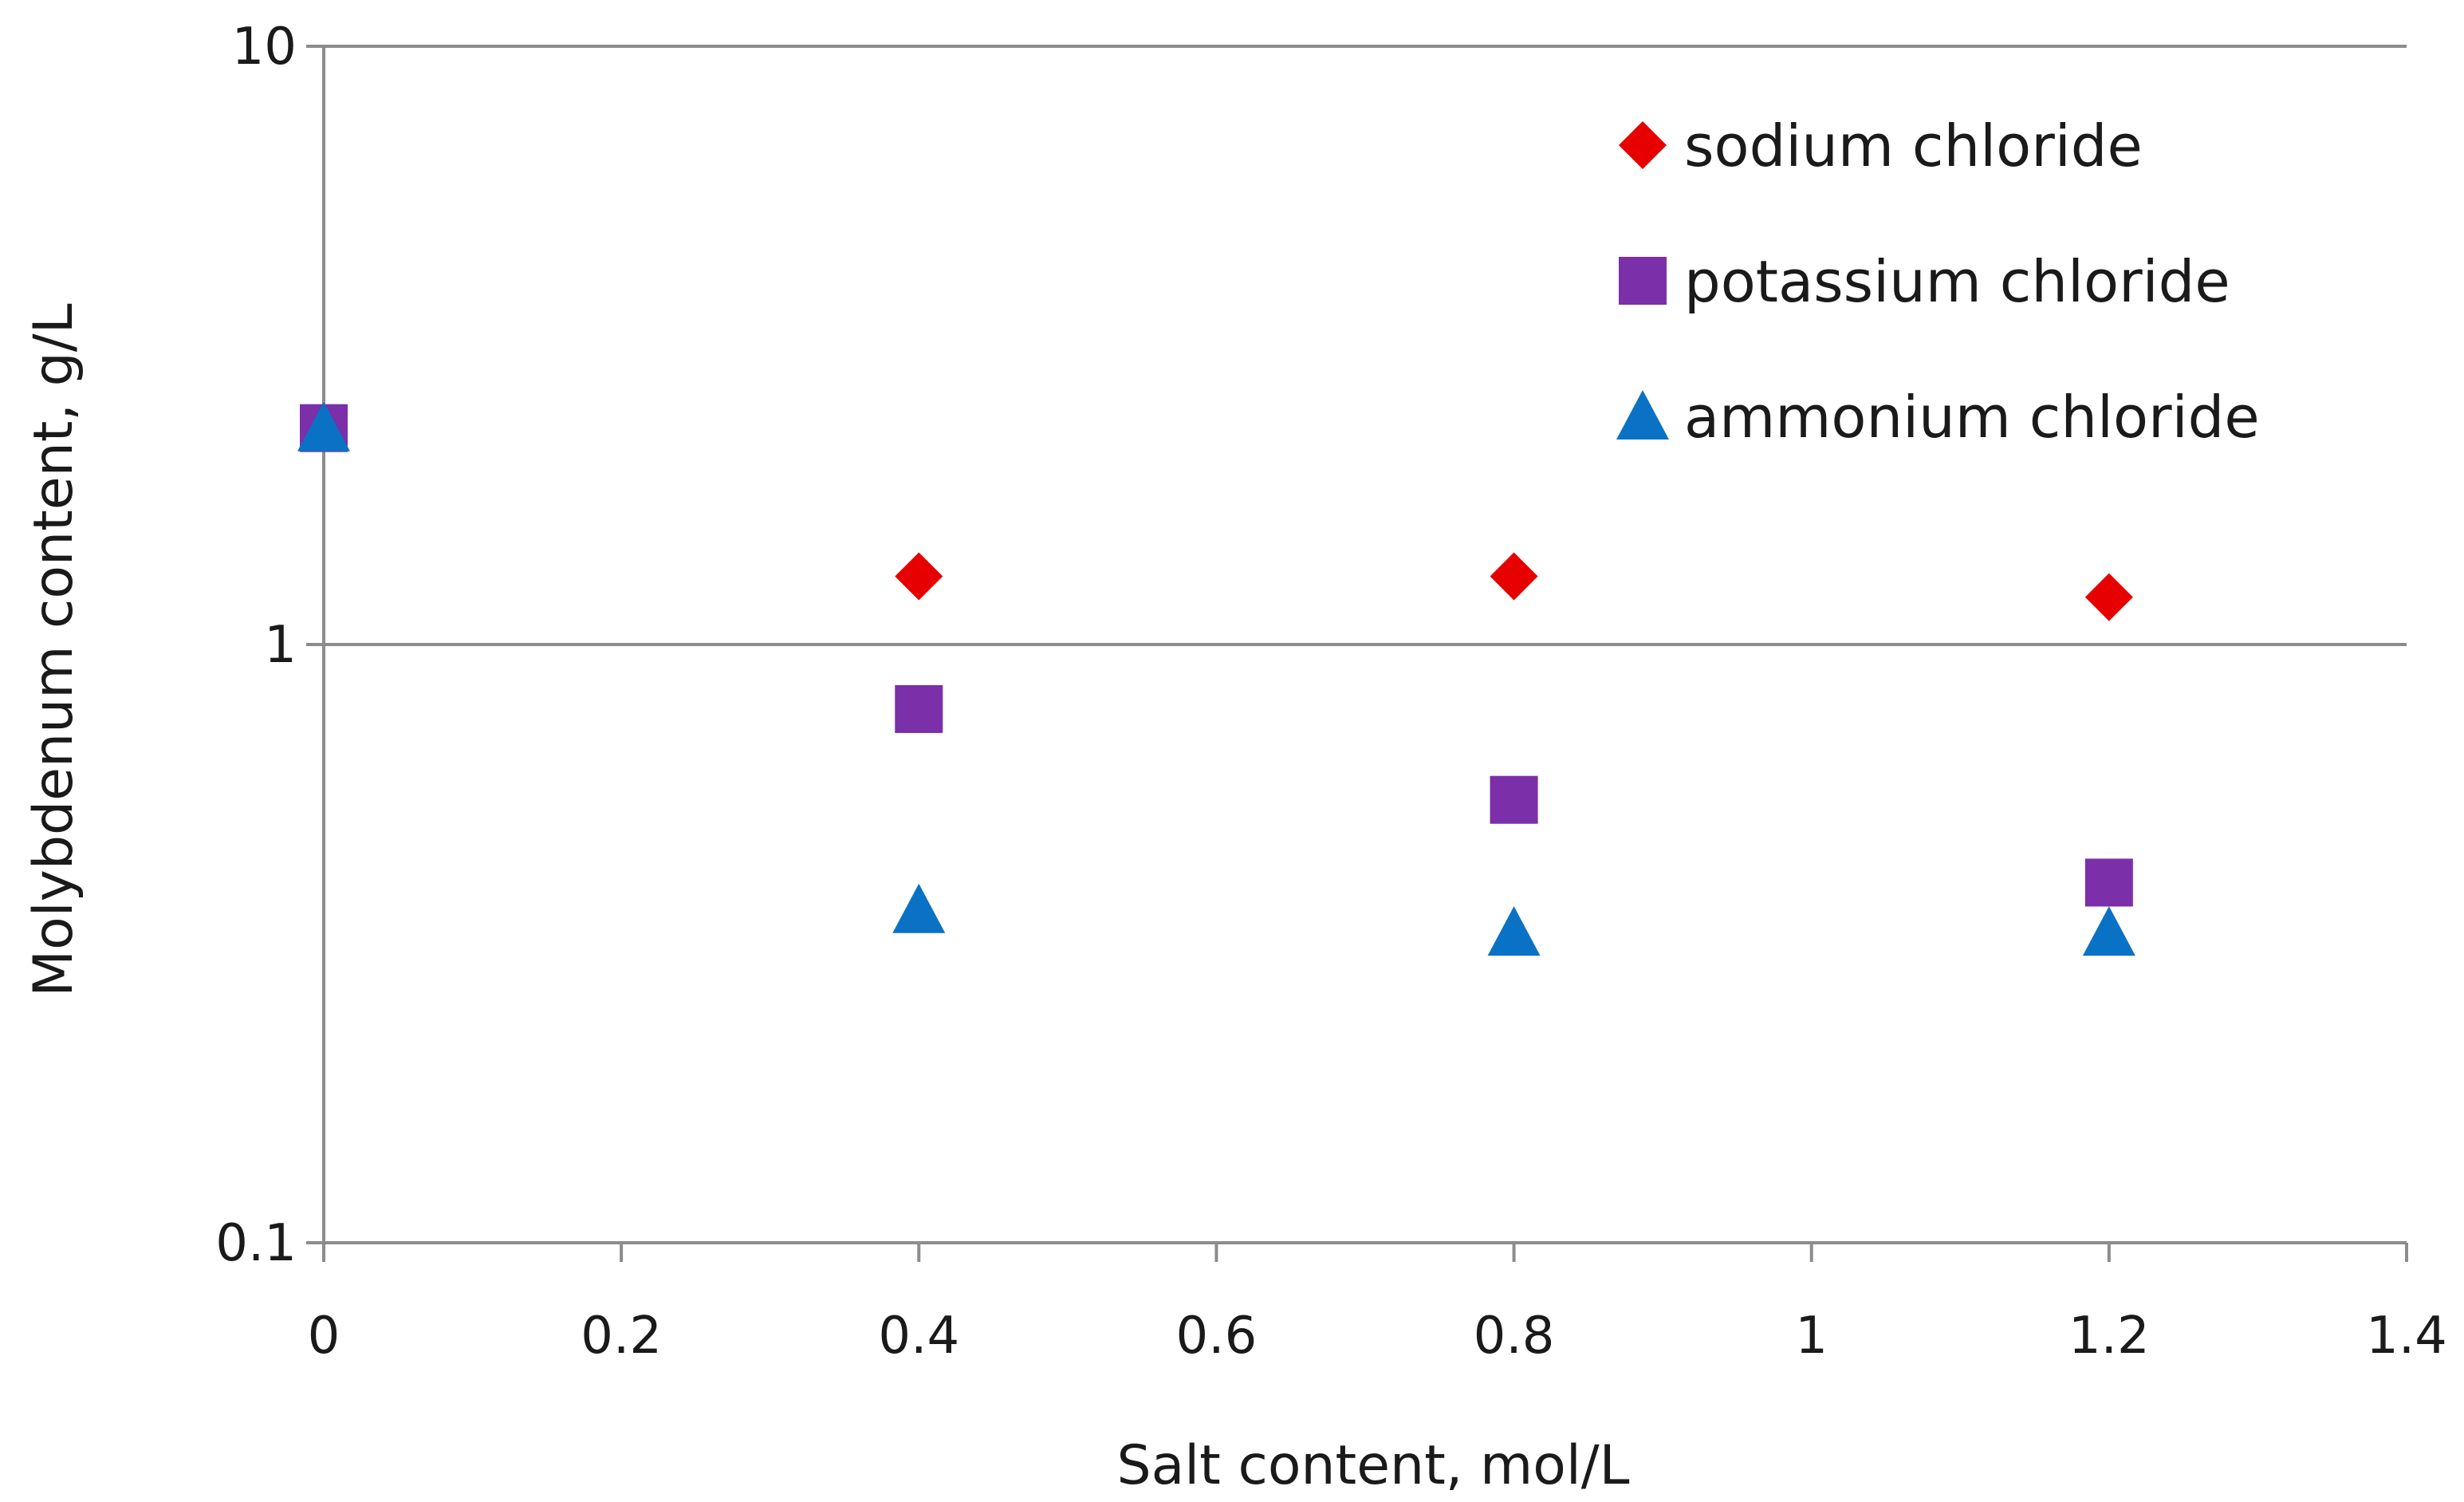 Image resolution: width=2464 pixels, height=1502 pixels. Describe the element at coordinates (264, 47) in the screenshot. I see `y-tick-label: 10` at that location.